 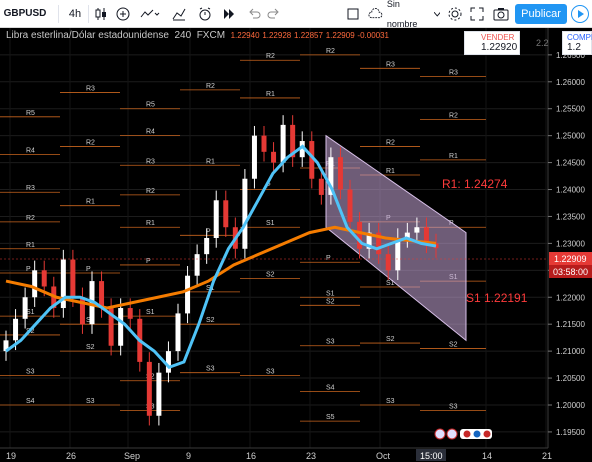 What do you see at coordinates (251, 456) in the screenshot?
I see `time-tick-label: 16` at bounding box center [251, 456].